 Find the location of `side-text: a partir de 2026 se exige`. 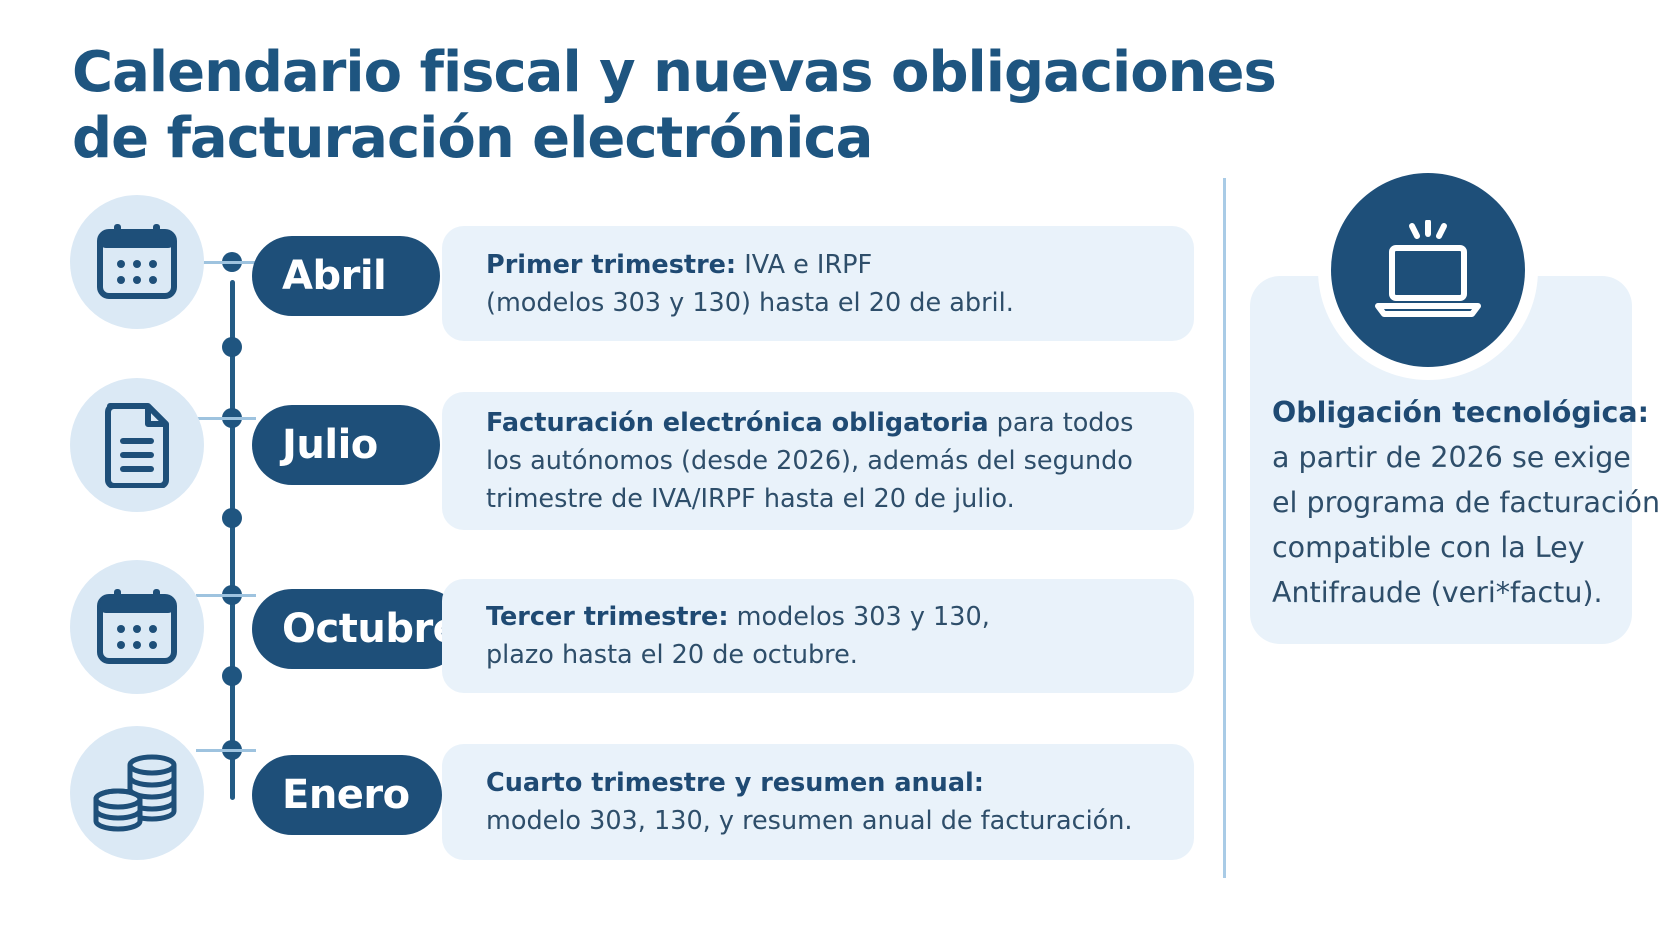

side-text: a partir de 2026 se exige is located at coordinates (1451, 457).